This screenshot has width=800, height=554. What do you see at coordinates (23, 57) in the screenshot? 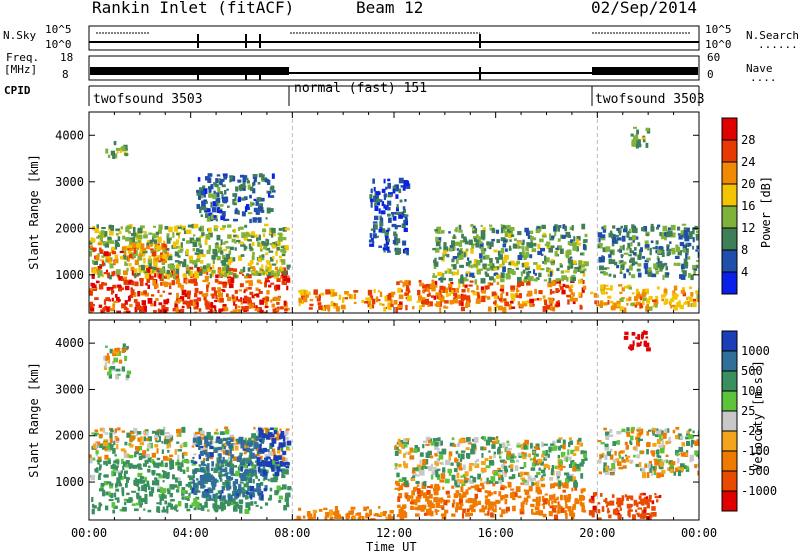
I see `freq-label: Freq.` at bounding box center [23, 57].